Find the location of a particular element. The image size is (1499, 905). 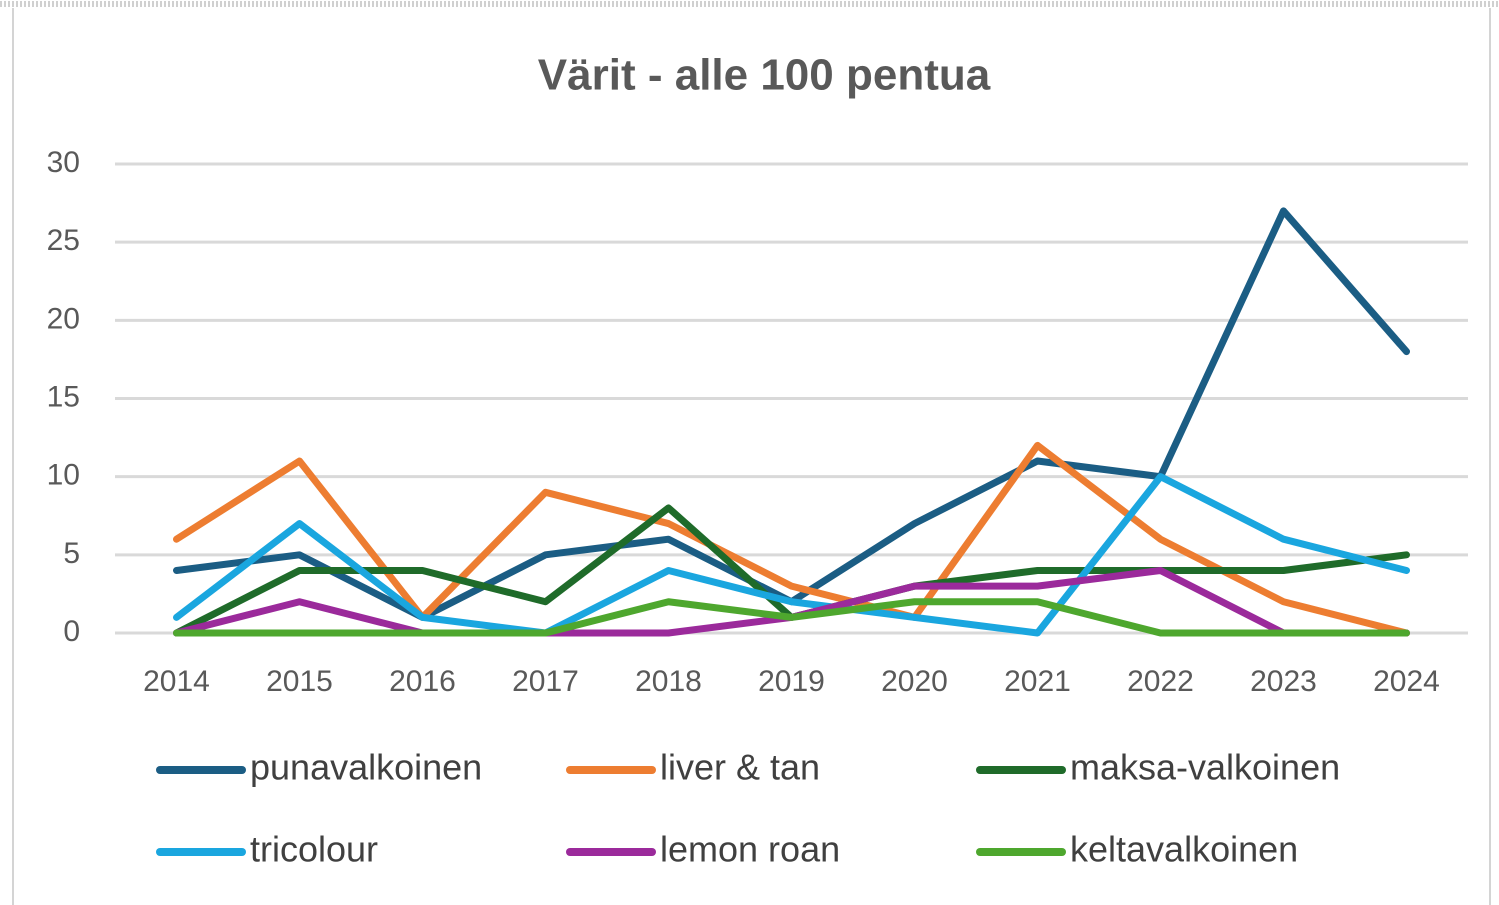

legend-label: tricolour is located at coordinates (314, 849).